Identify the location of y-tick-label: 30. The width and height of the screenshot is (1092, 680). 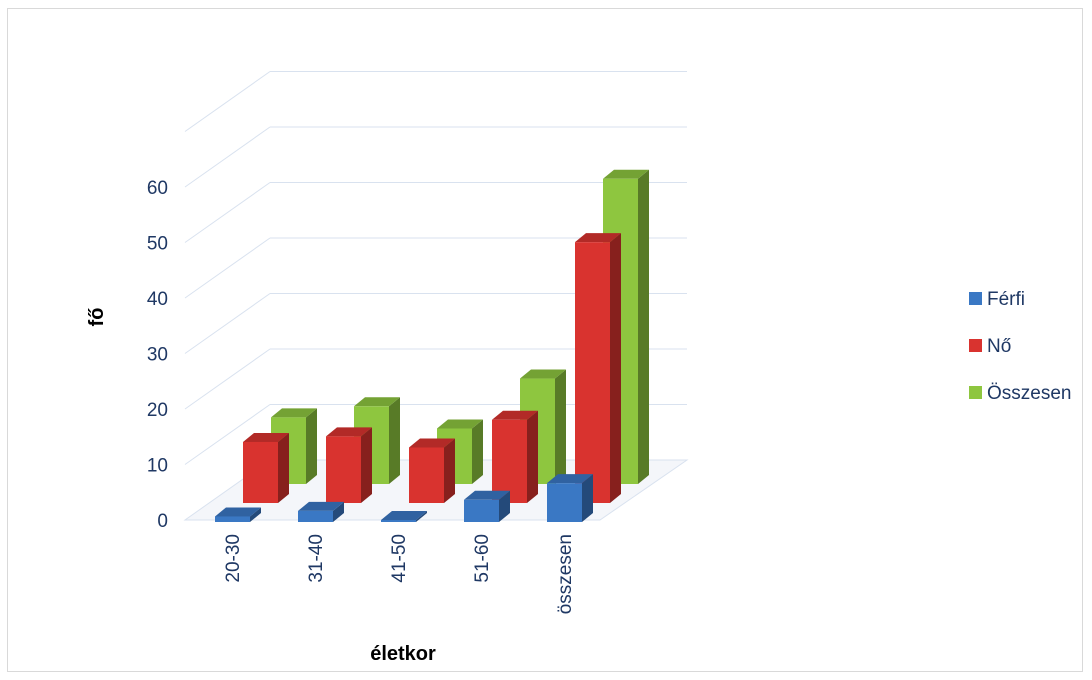
(157, 355).